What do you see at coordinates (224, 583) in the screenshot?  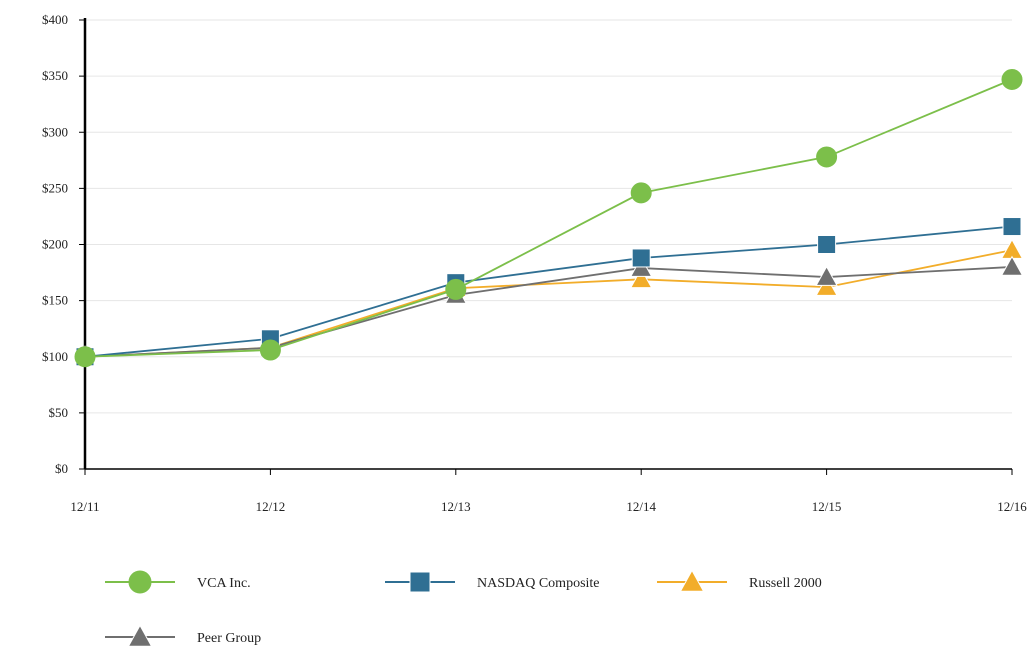 I see `legend-label: VCA Inc.` at bounding box center [224, 583].